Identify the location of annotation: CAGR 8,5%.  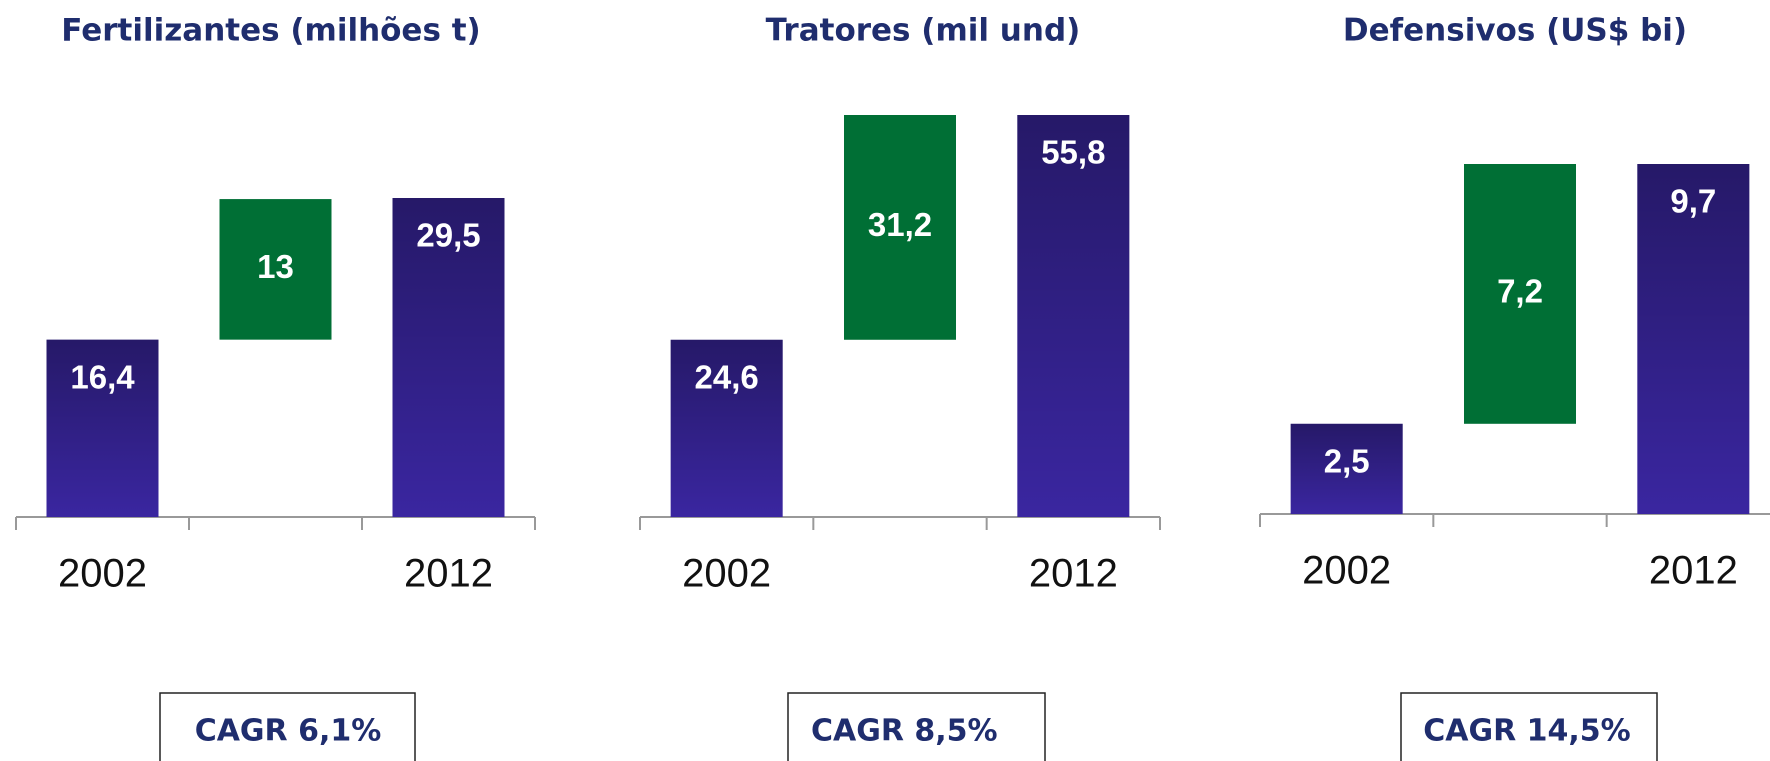
(904, 731).